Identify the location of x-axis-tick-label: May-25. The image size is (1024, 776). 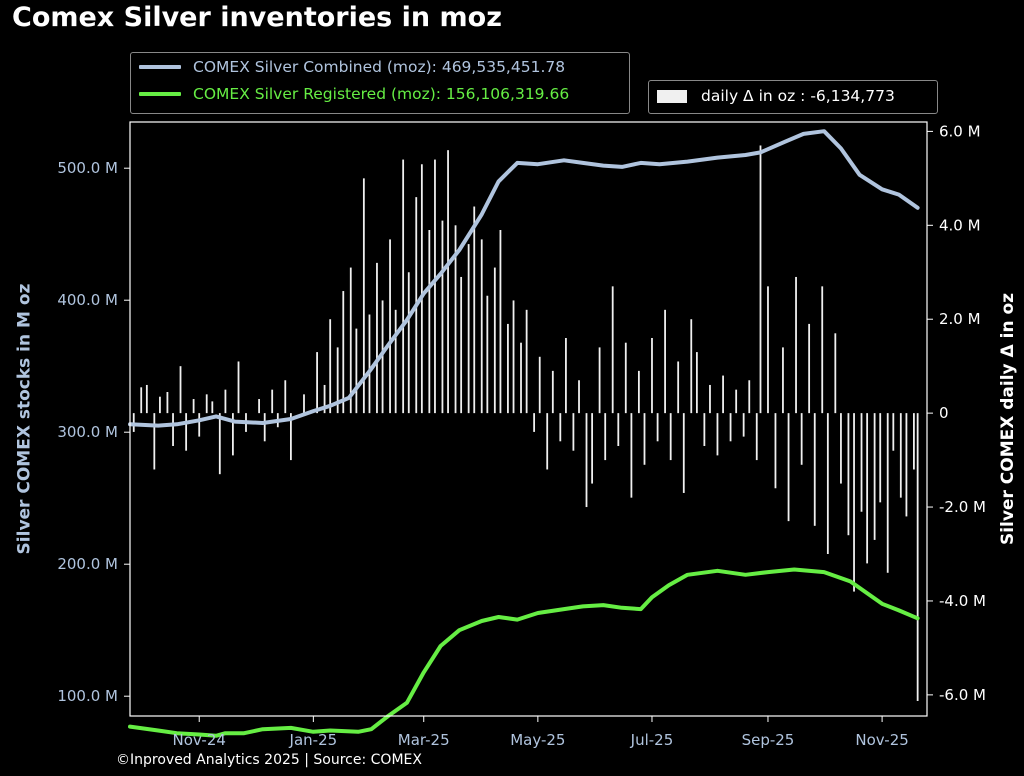
(537, 740).